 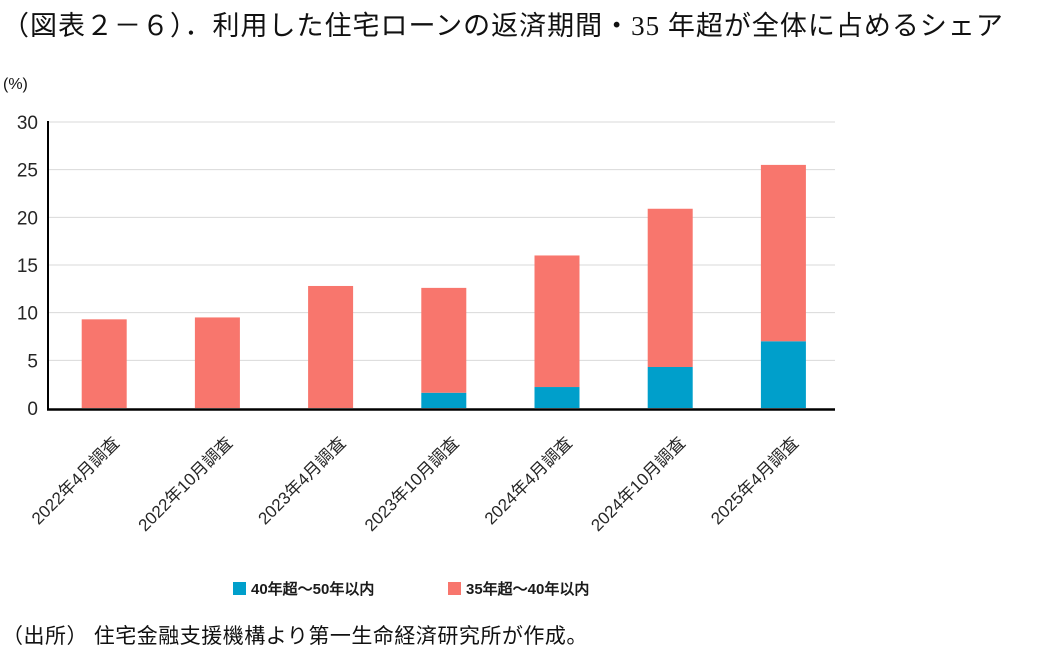 What do you see at coordinates (412, 484) in the screenshot?
I see `x-axis-category-label: 2023年10月調査` at bounding box center [412, 484].